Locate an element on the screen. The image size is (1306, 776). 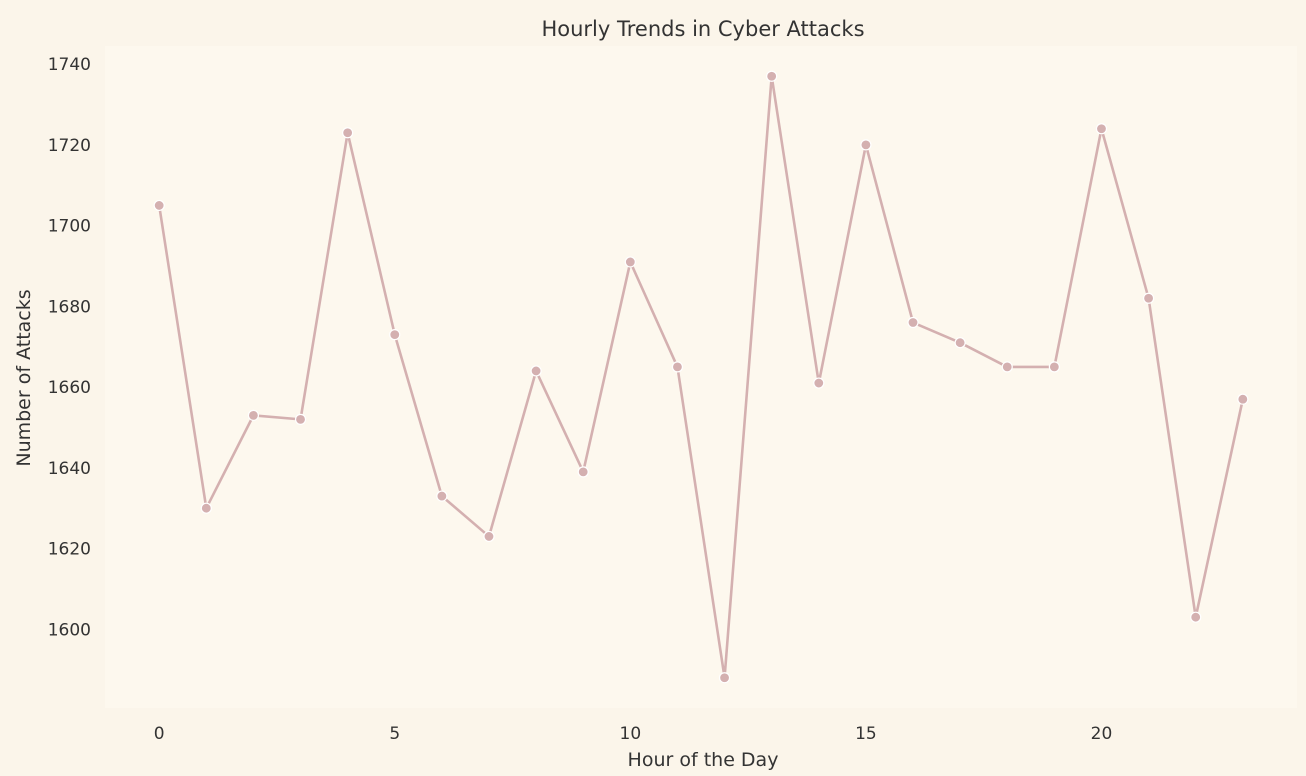
x-tick-label: 15 is located at coordinates (866, 734).